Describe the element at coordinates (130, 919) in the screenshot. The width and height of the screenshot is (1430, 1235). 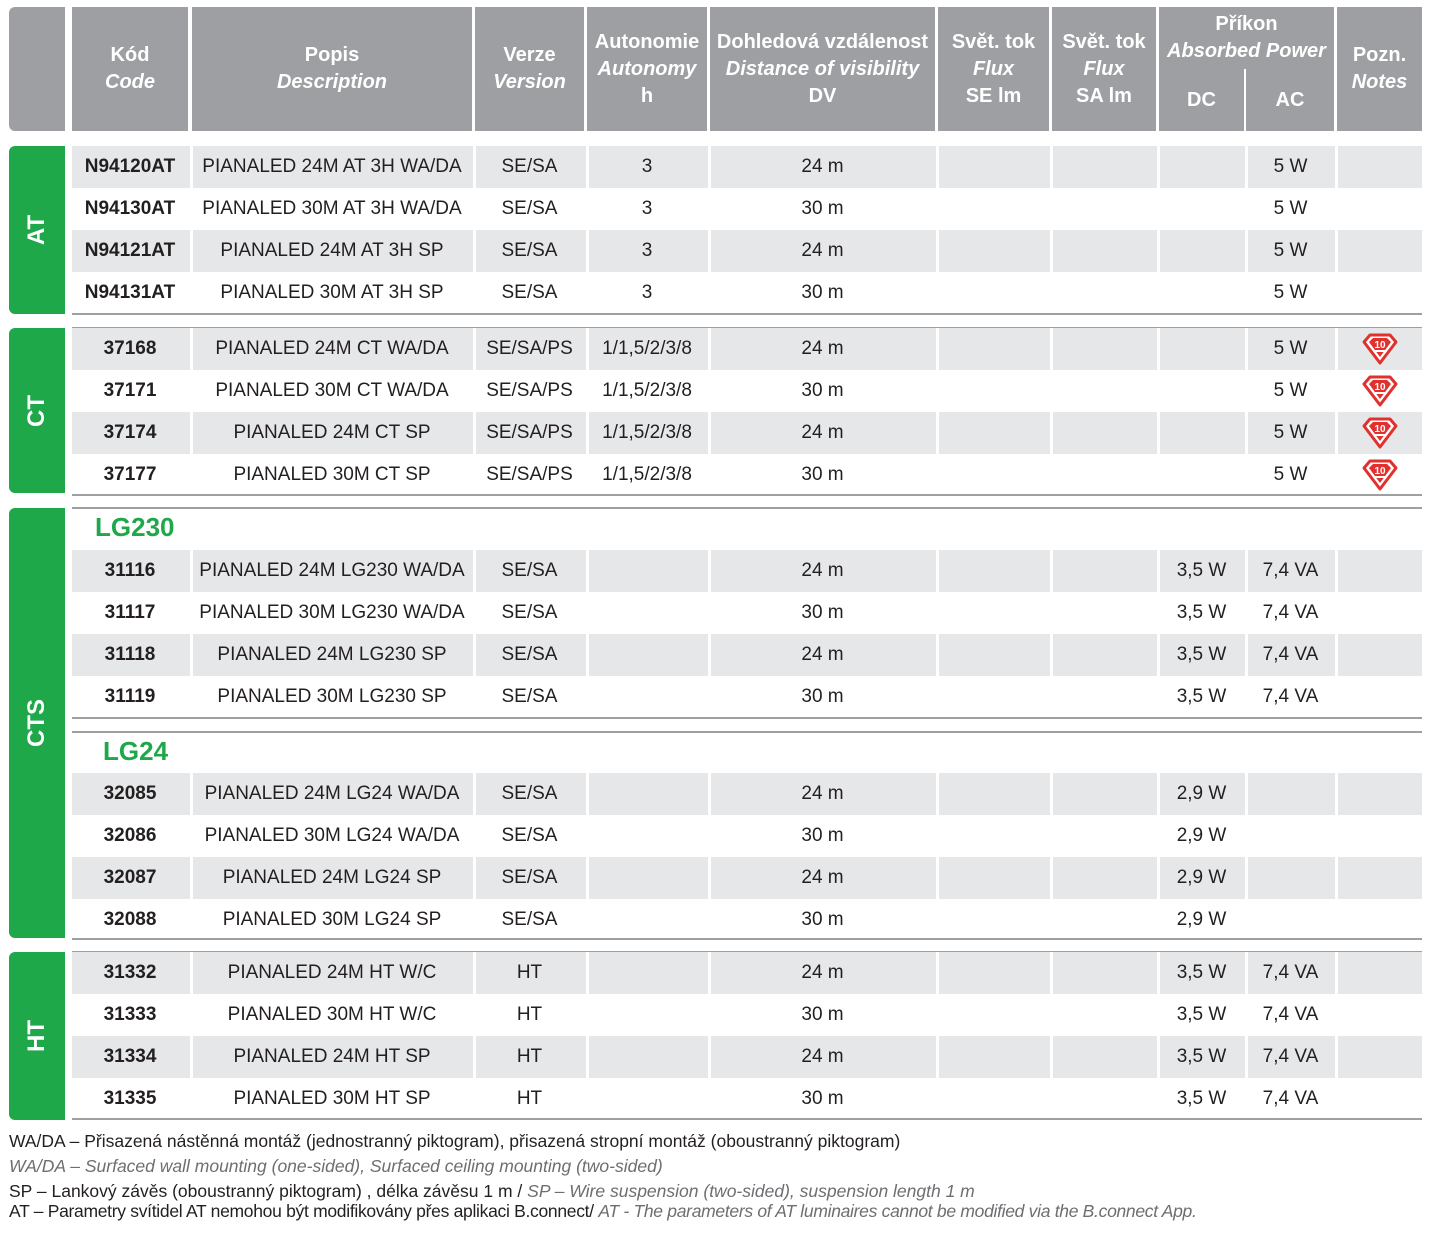
I see `cell-code: 32088` at that location.